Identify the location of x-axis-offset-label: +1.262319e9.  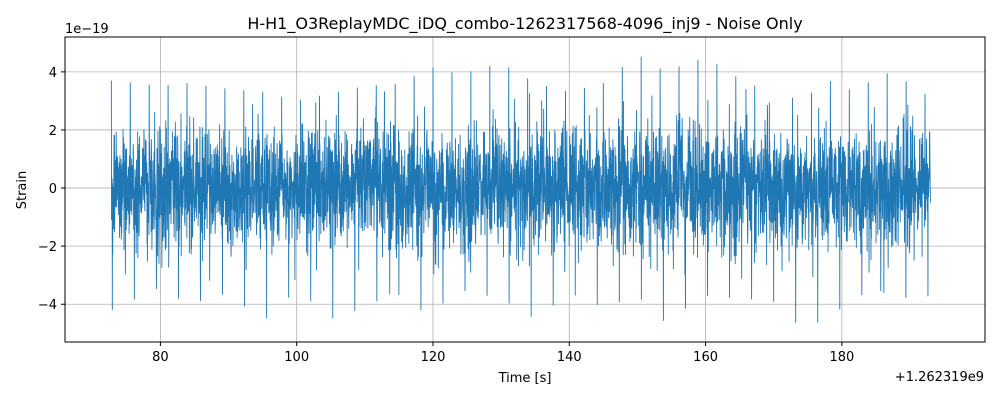
(939, 377).